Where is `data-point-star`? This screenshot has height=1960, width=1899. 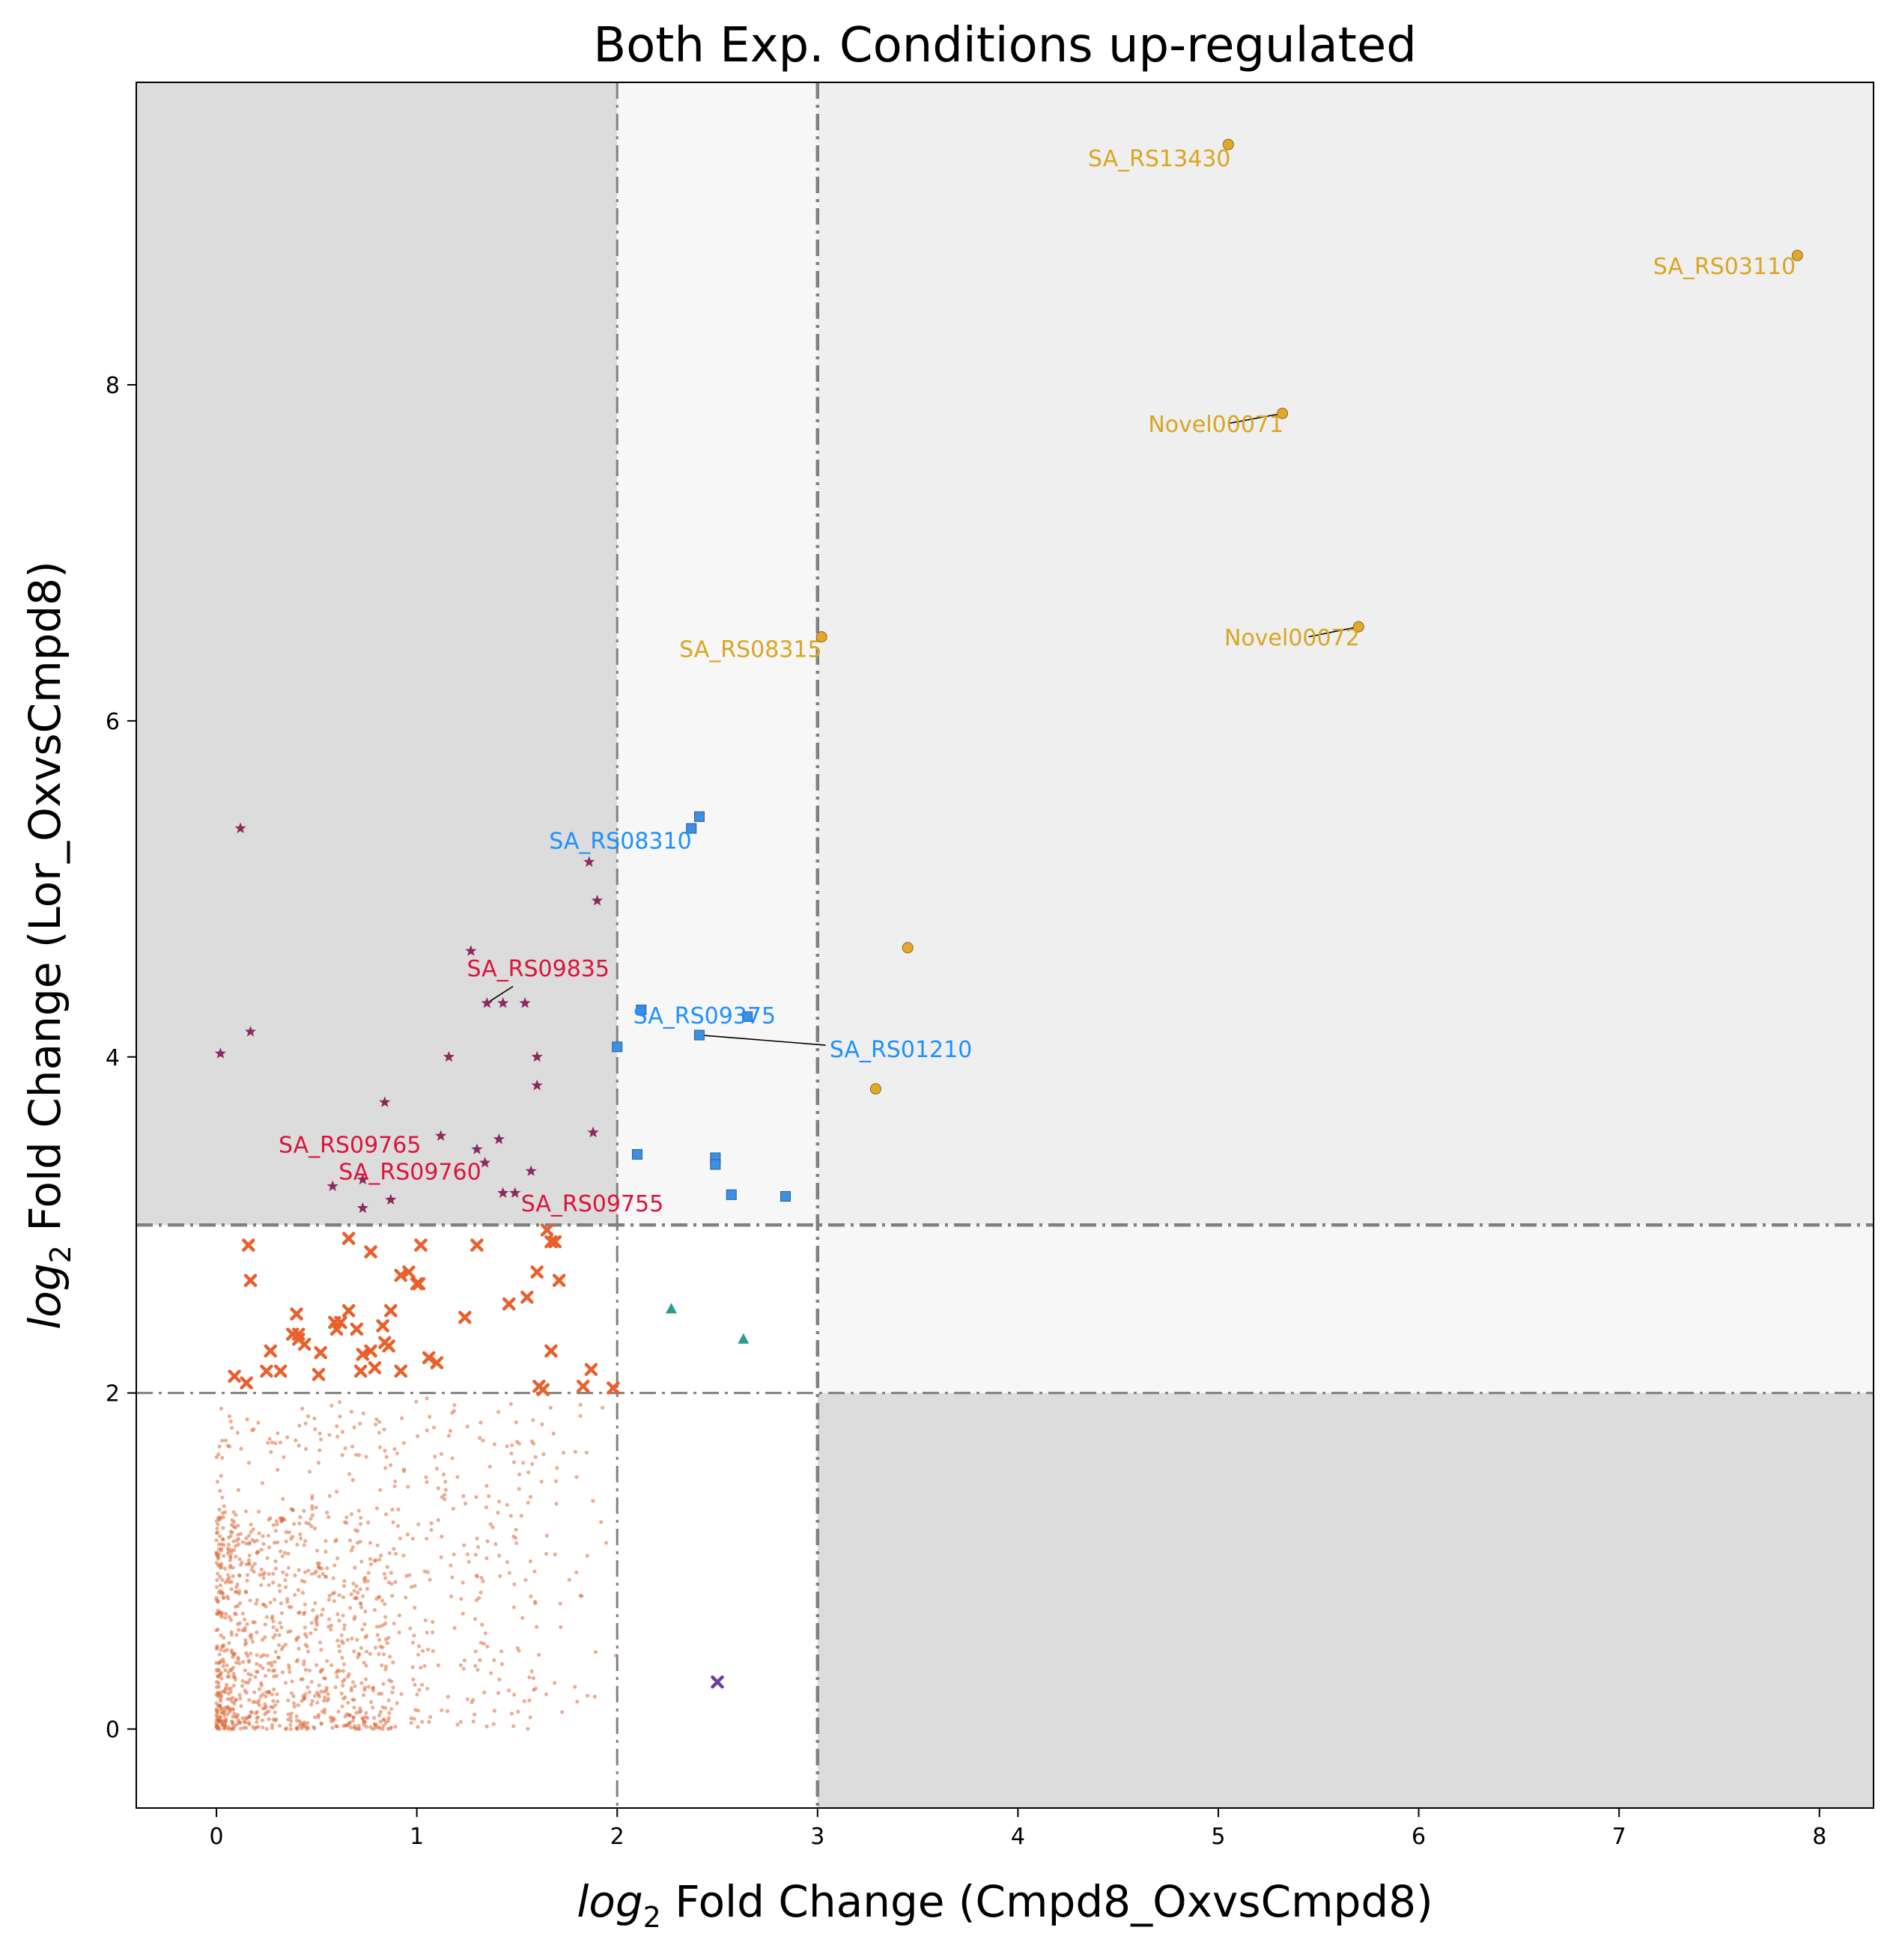
data-point-star is located at coordinates (487, 1002).